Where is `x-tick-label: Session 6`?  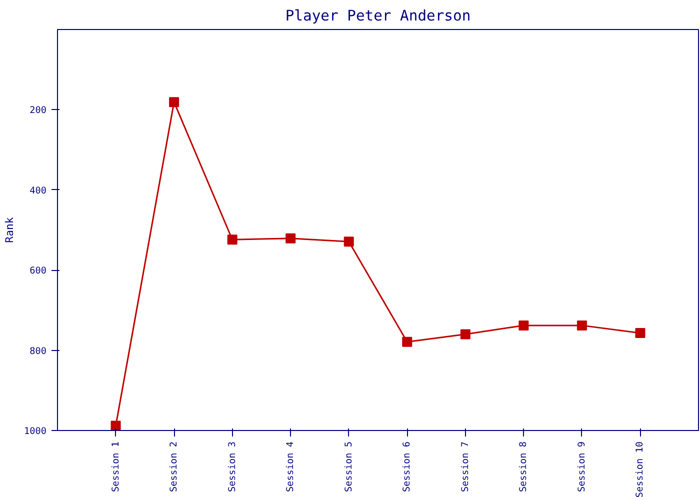
x-tick-label: Session 6 is located at coordinates (407, 466).